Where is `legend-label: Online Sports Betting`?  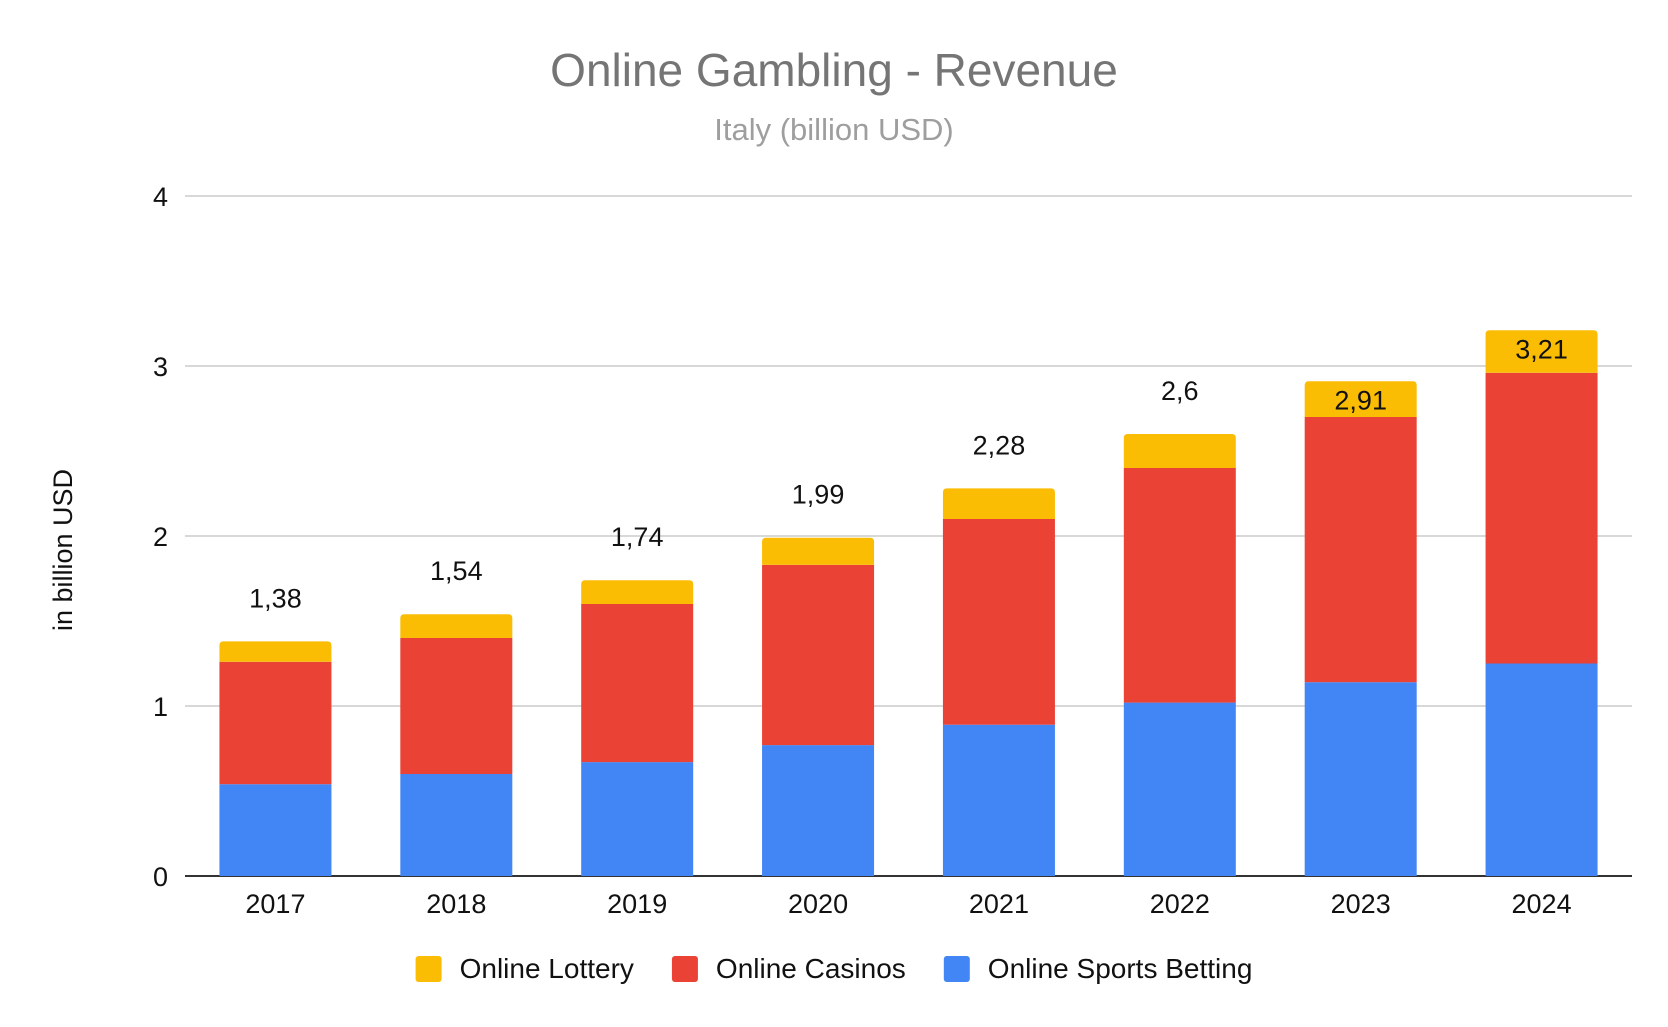
legend-label: Online Sports Betting is located at coordinates (1120, 968).